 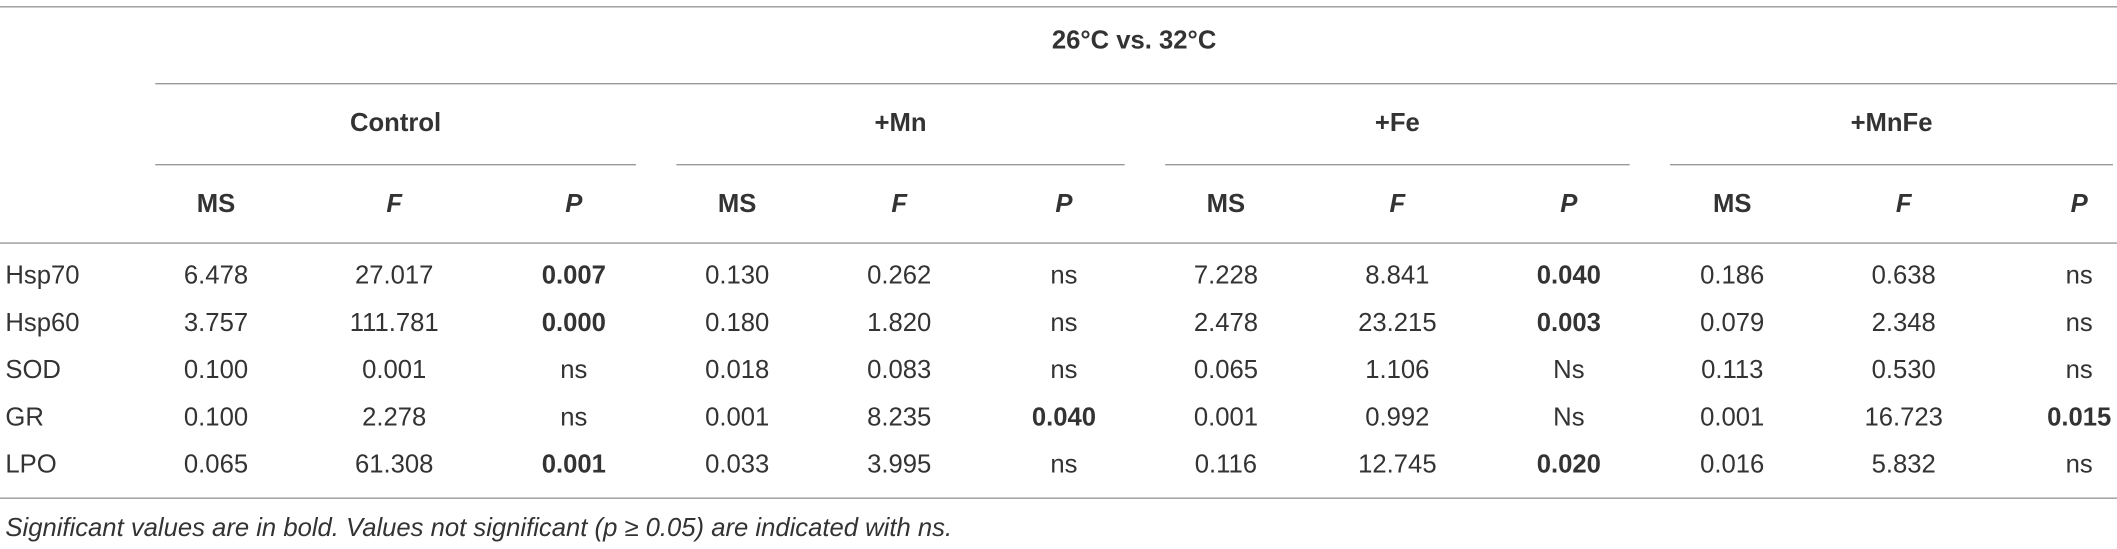 I want to click on cell: 5.832, so click(x=1904, y=465).